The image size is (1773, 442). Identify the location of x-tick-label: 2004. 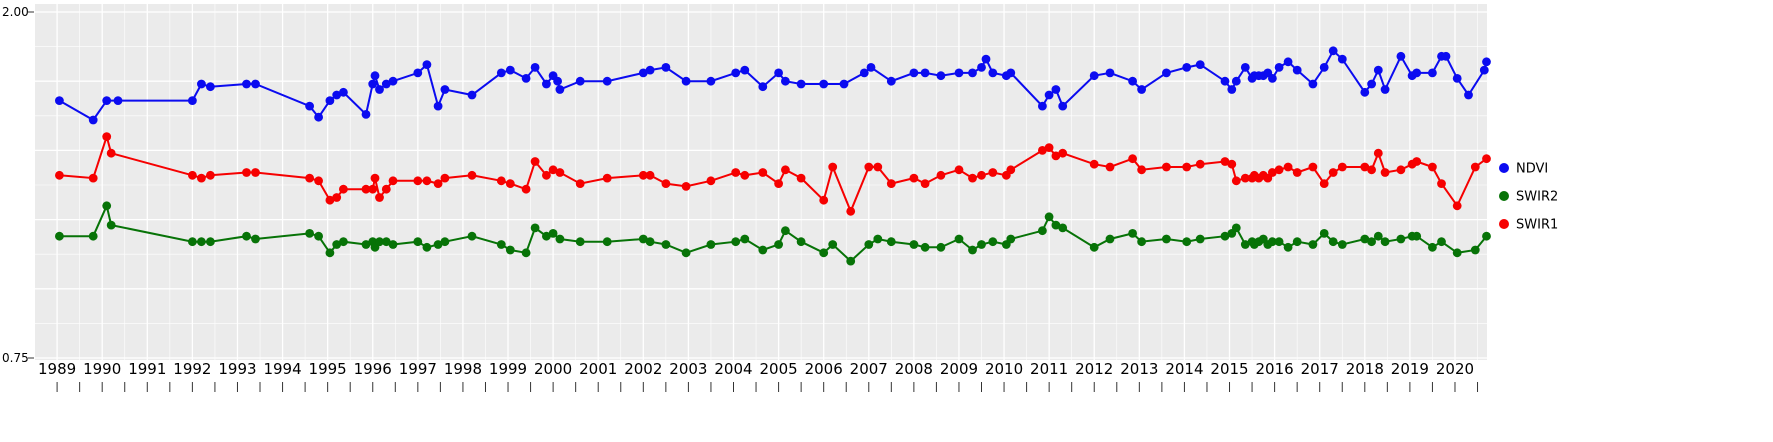
(733, 369).